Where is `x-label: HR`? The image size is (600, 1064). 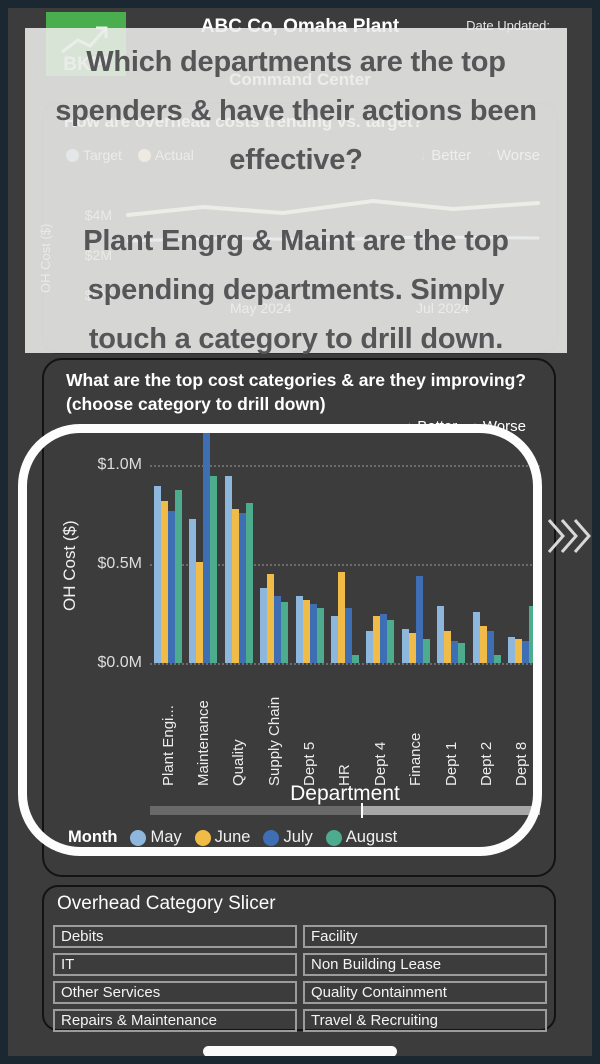
x-label: HR is located at coordinates (345, 775).